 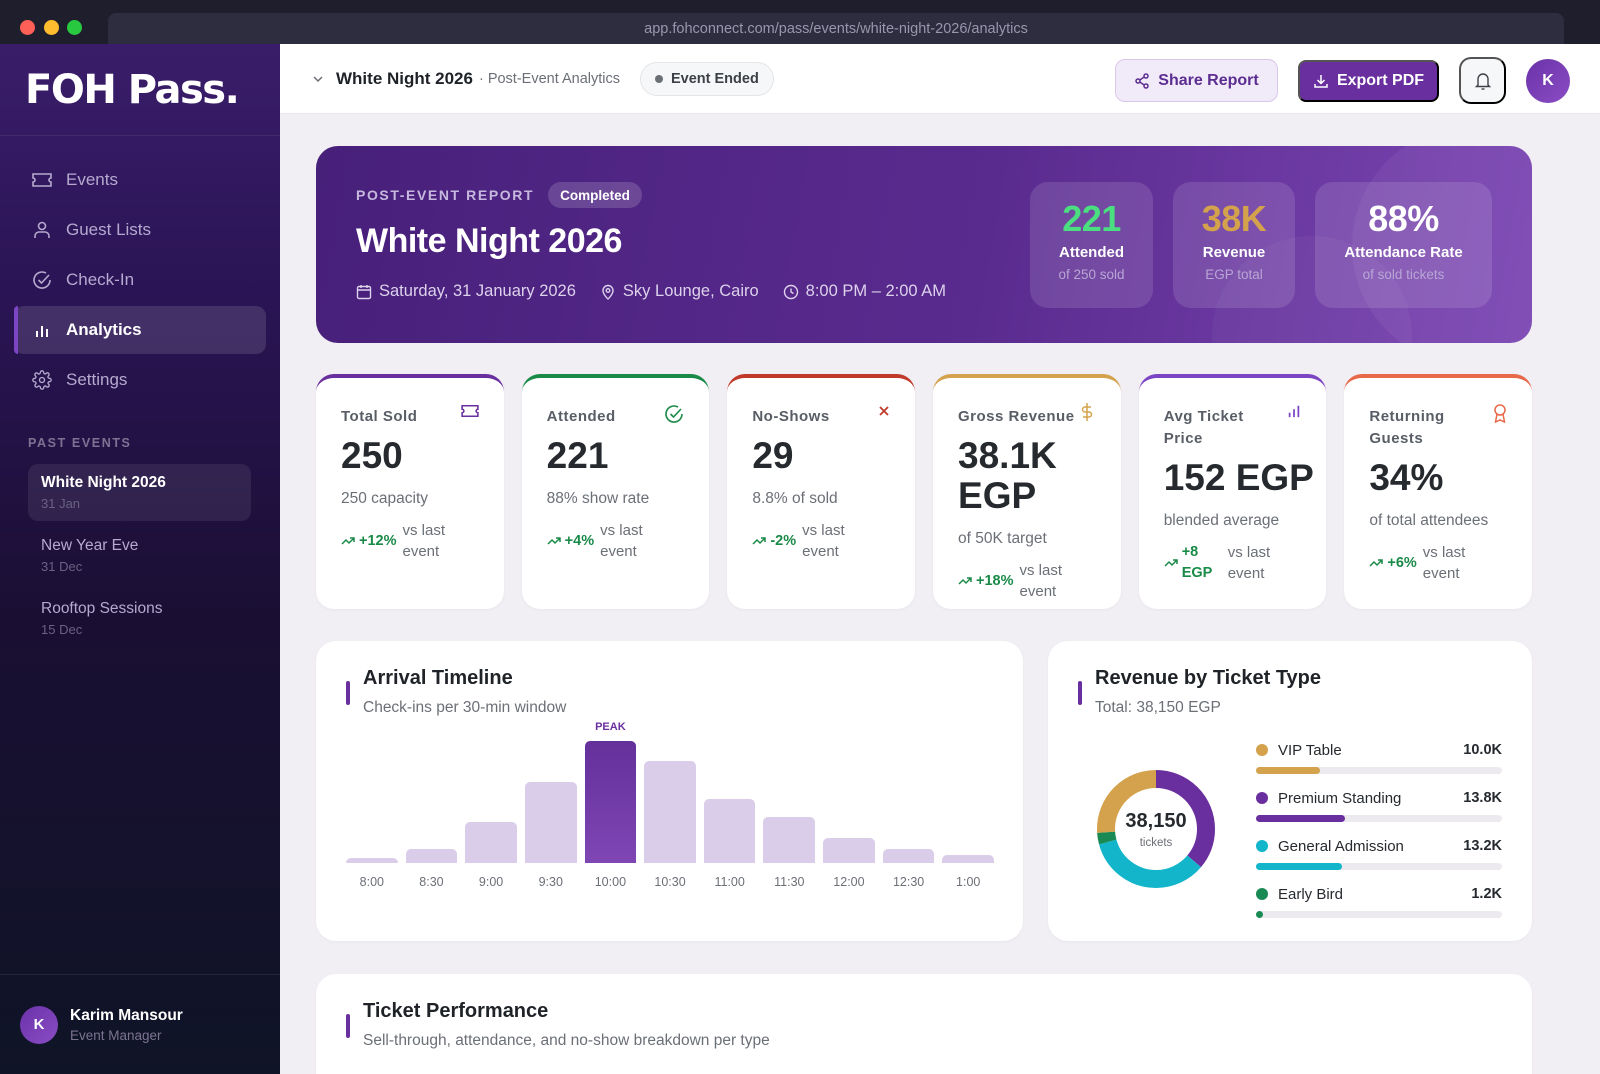 I want to click on past-event-item: New Year Eve 31 Dec, so click(x=139, y=555).